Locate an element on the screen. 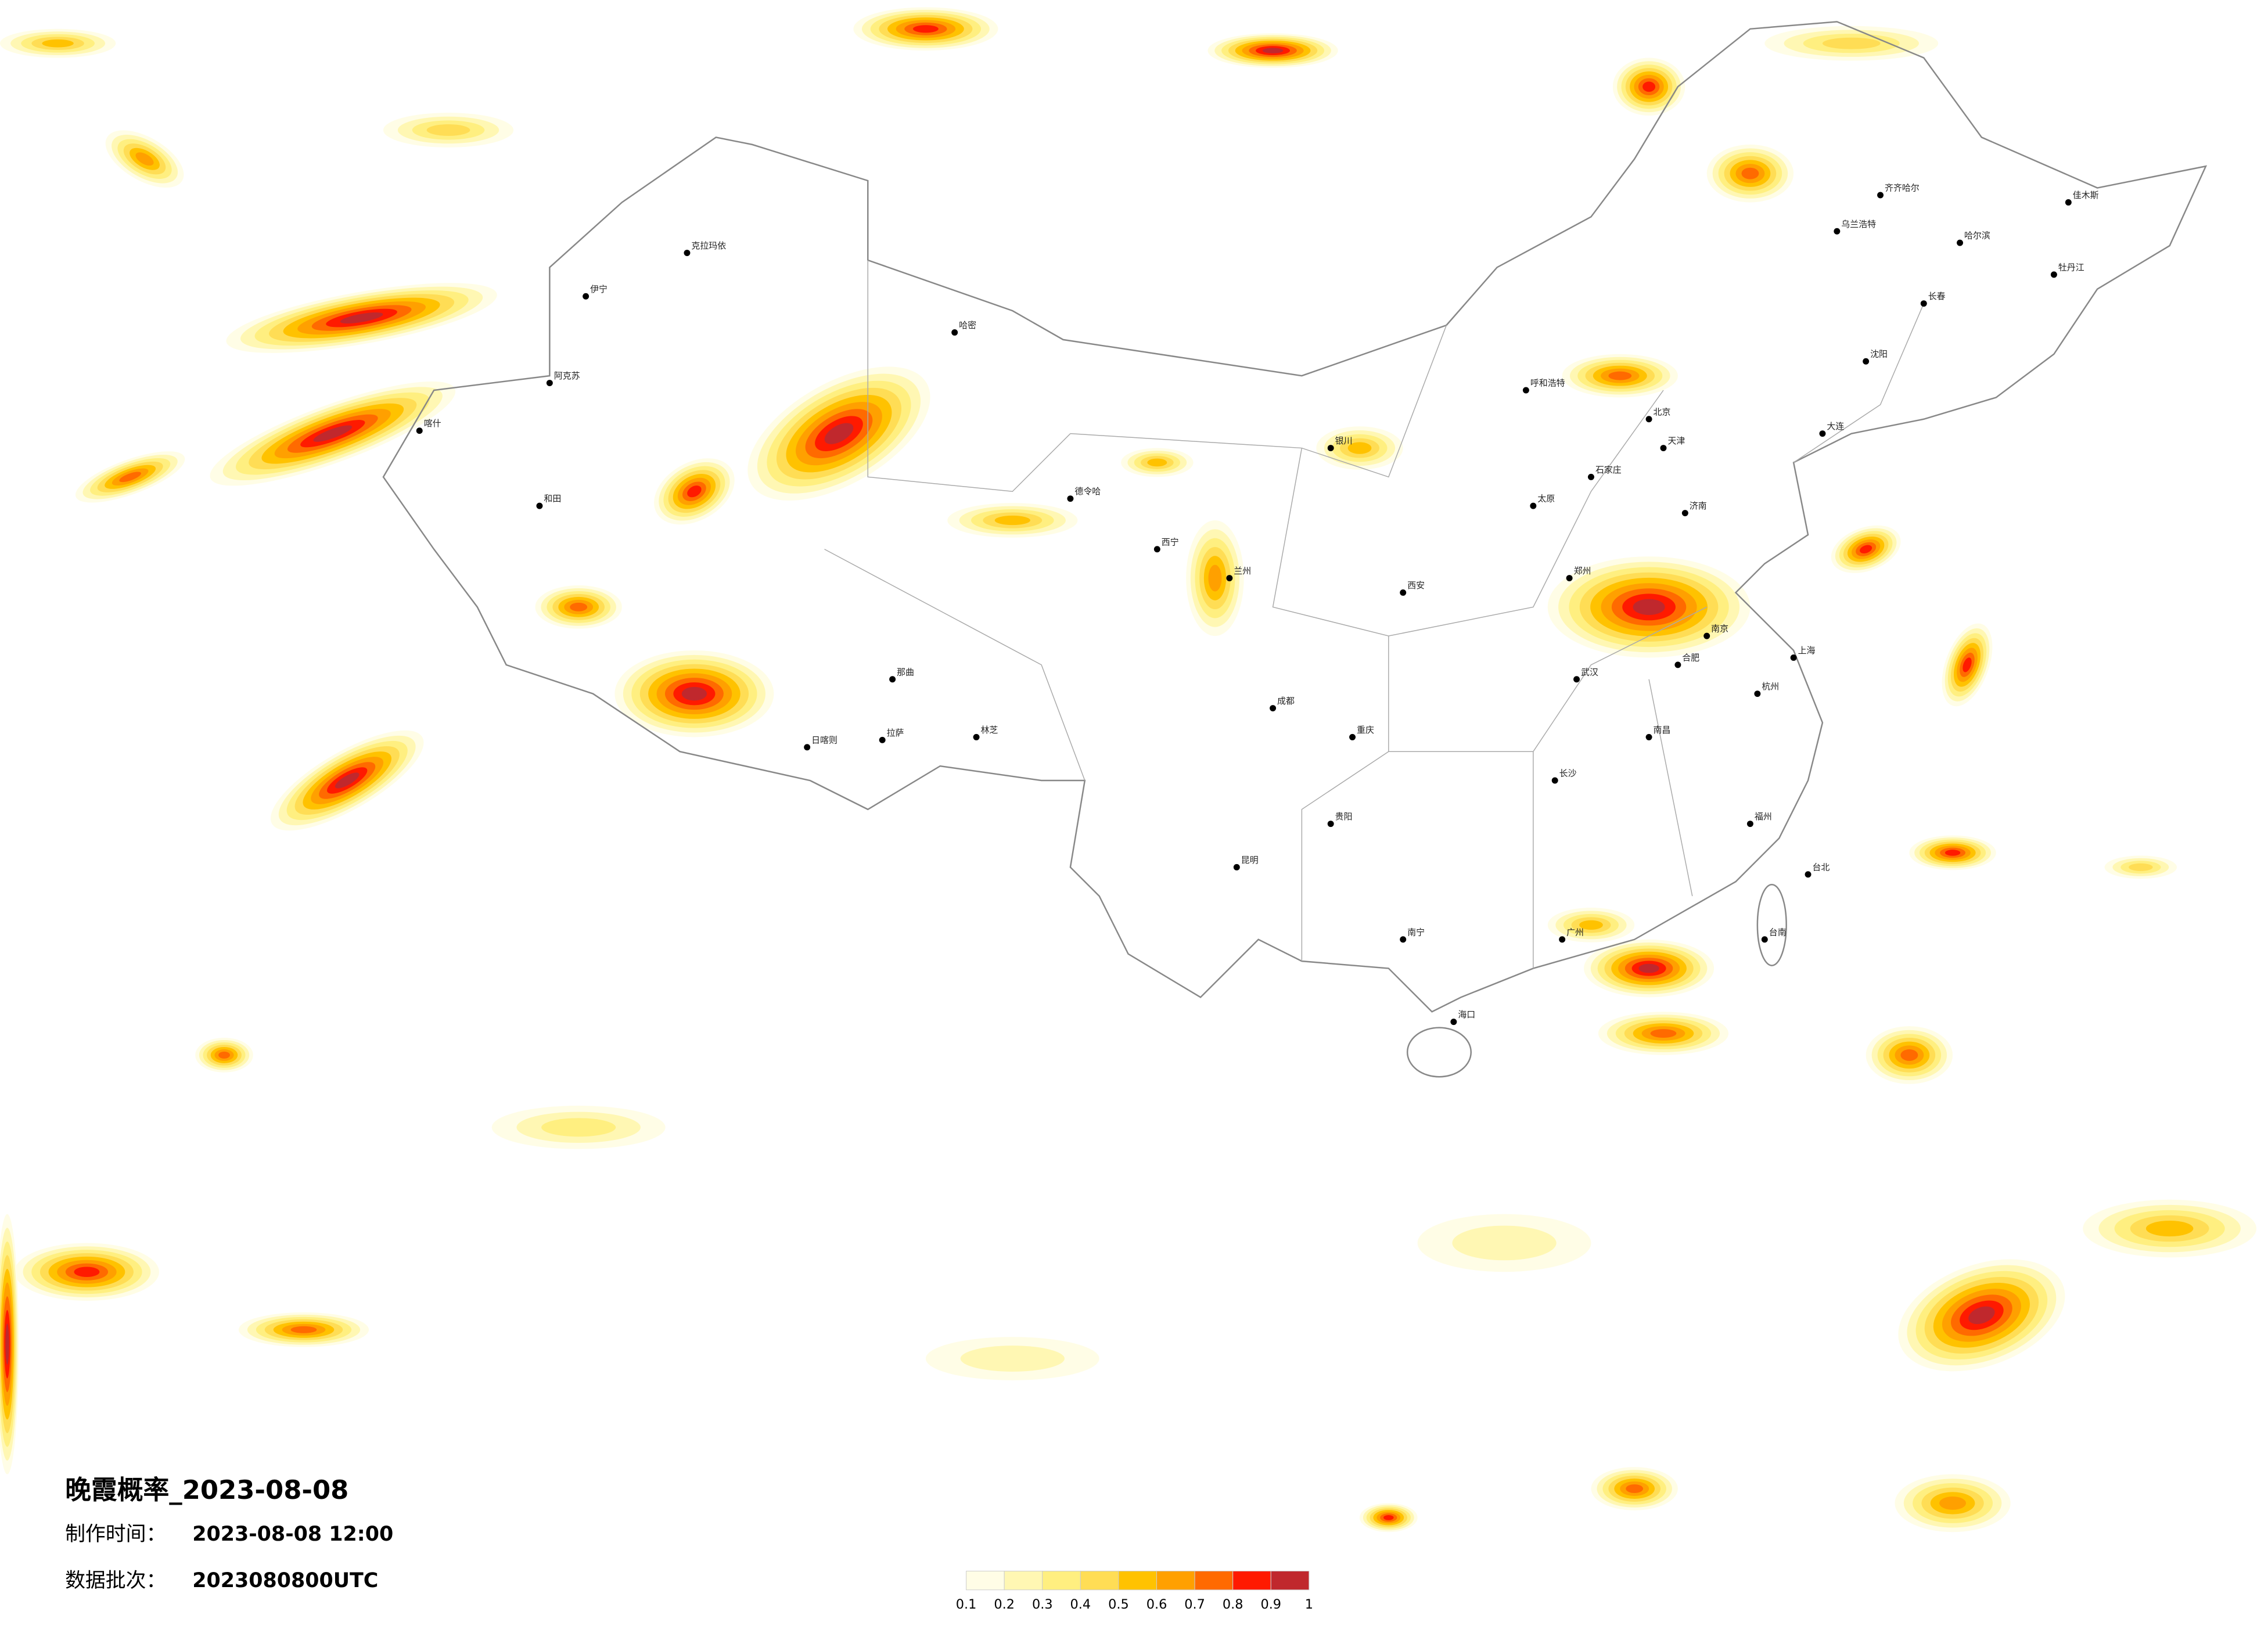 The height and width of the screenshot is (1626, 2268). city-label: 北京 is located at coordinates (1662, 412).